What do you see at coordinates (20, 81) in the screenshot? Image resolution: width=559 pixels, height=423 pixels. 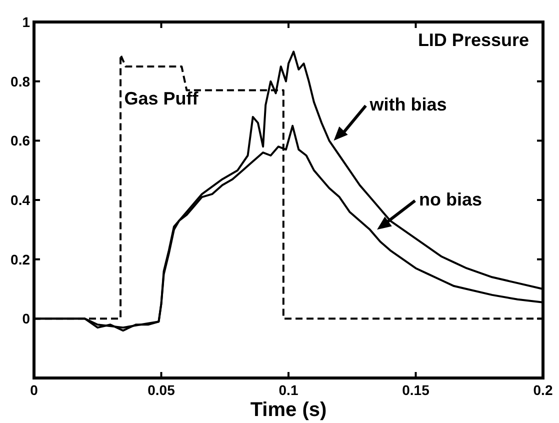 I see `y-tick-label: 0.8` at bounding box center [20, 81].